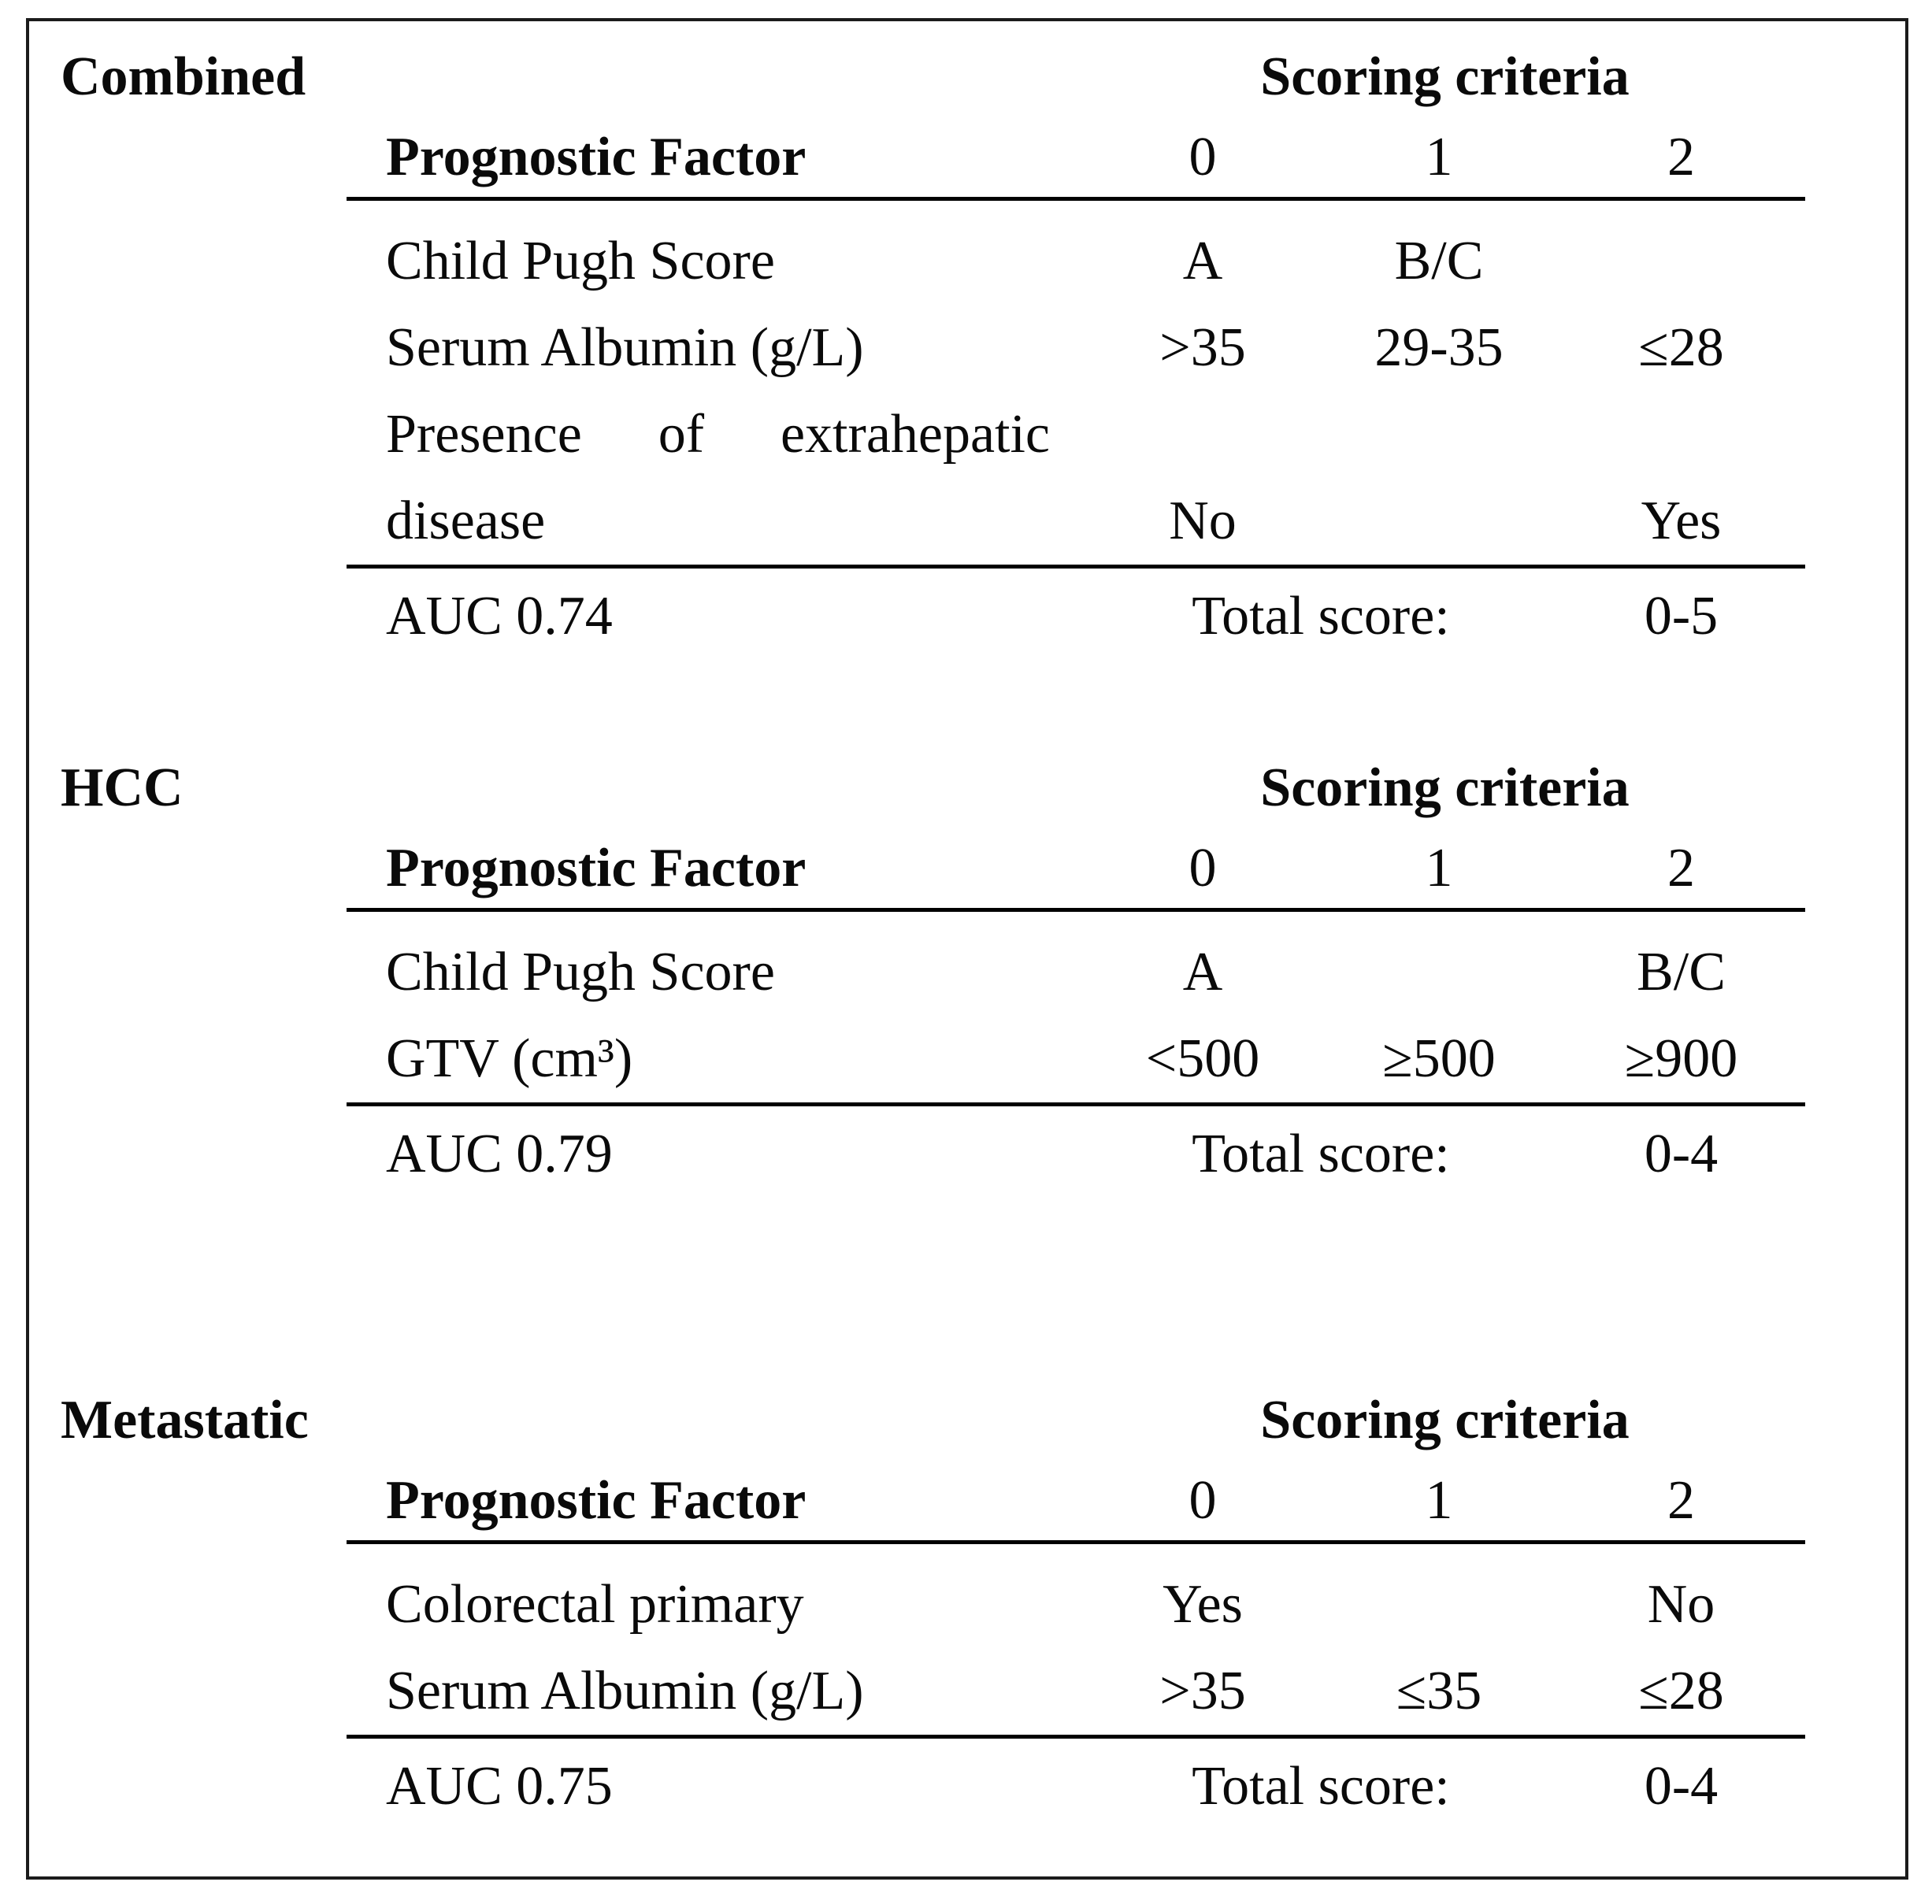 The image size is (1932, 1904). What do you see at coordinates (1076, 1693) in the screenshot?
I see `table-row: Serum Albumin (g/L) >35 ≤35 ≤28` at bounding box center [1076, 1693].